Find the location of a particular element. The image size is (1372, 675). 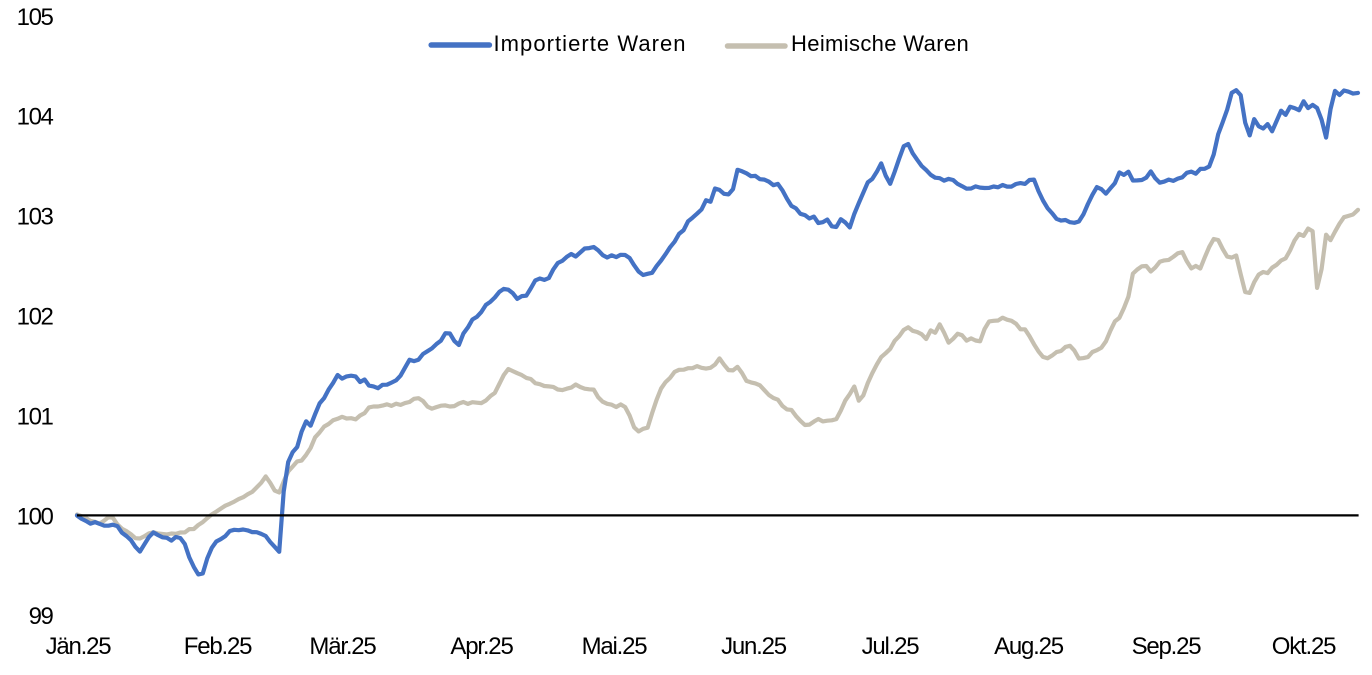

svg-text: Okt.25 is located at coordinates (1304, 646).